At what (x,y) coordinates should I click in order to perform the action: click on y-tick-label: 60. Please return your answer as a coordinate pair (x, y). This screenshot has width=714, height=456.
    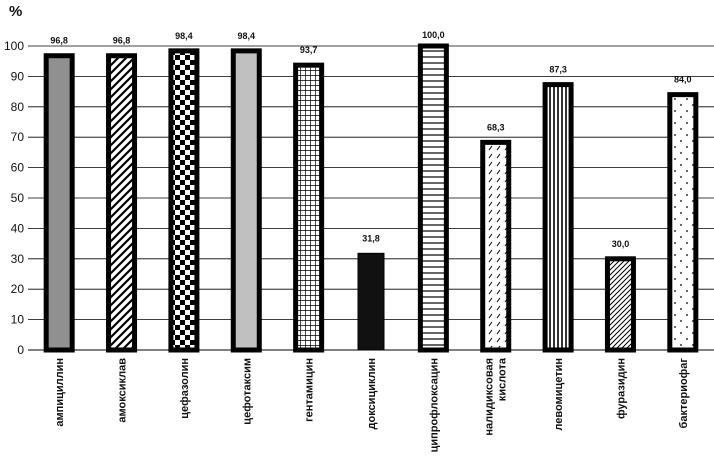
    Looking at the image, I should click on (18, 168).